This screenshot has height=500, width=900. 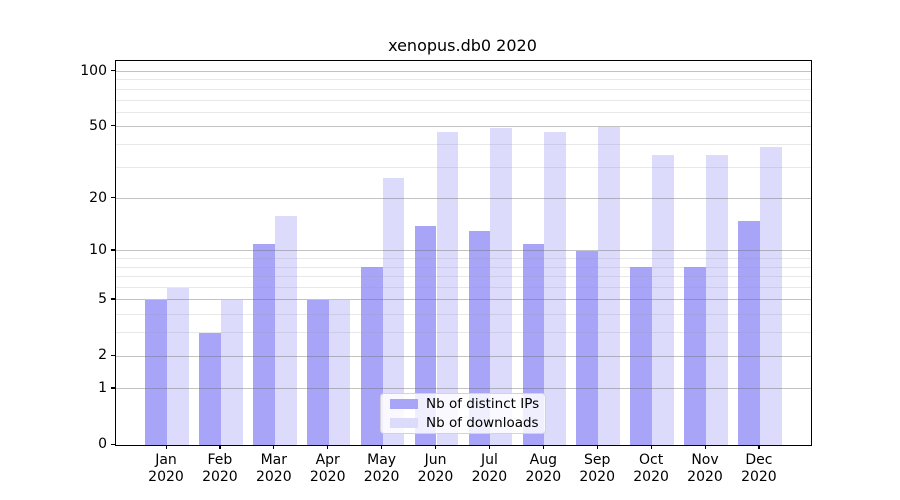 I want to click on y-tick-label-50: 50, so click(x=98, y=125).